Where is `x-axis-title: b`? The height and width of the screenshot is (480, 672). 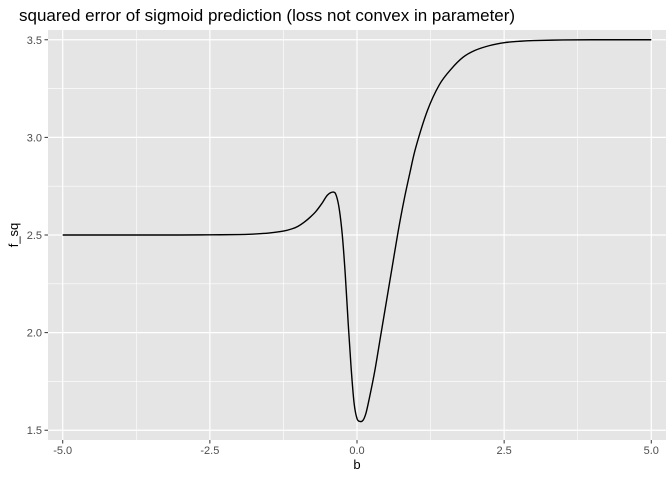
x-axis-title: b is located at coordinates (356, 464).